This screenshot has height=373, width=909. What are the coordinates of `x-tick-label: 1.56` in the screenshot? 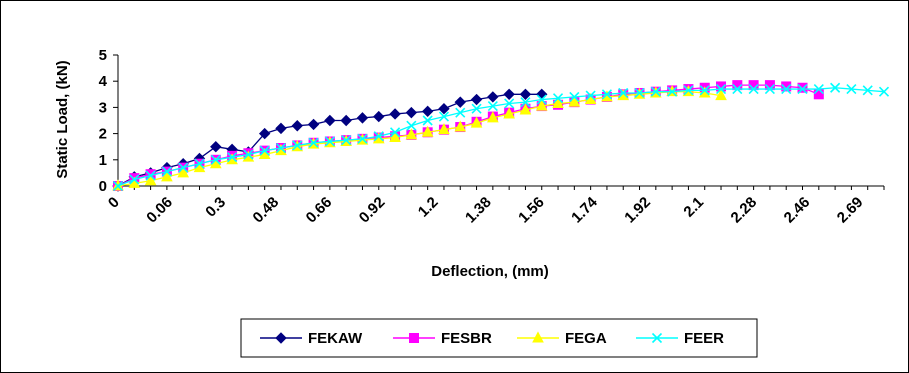 It's located at (531, 210).